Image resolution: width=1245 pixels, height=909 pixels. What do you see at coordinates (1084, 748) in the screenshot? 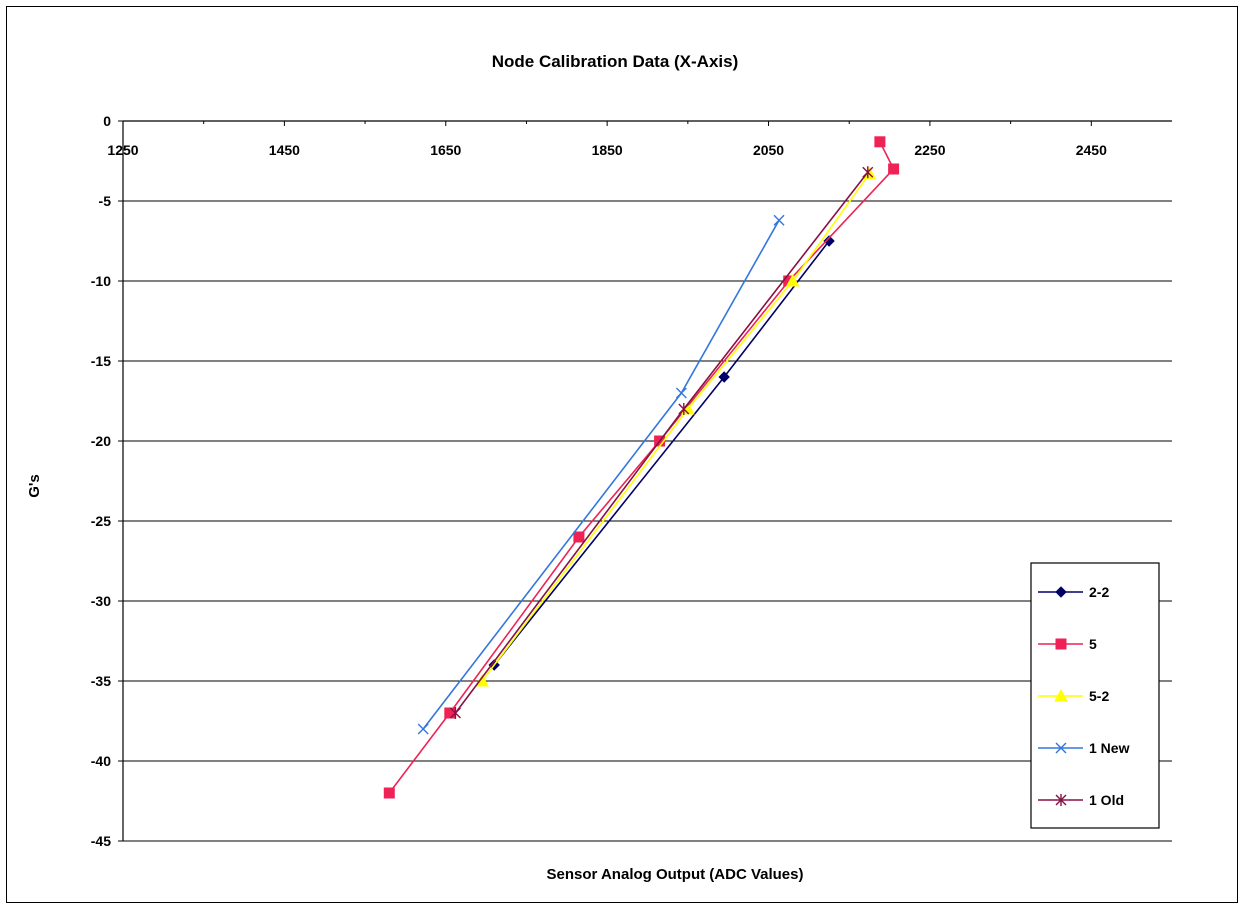
I see `legend-item: 1 New` at bounding box center [1084, 748].